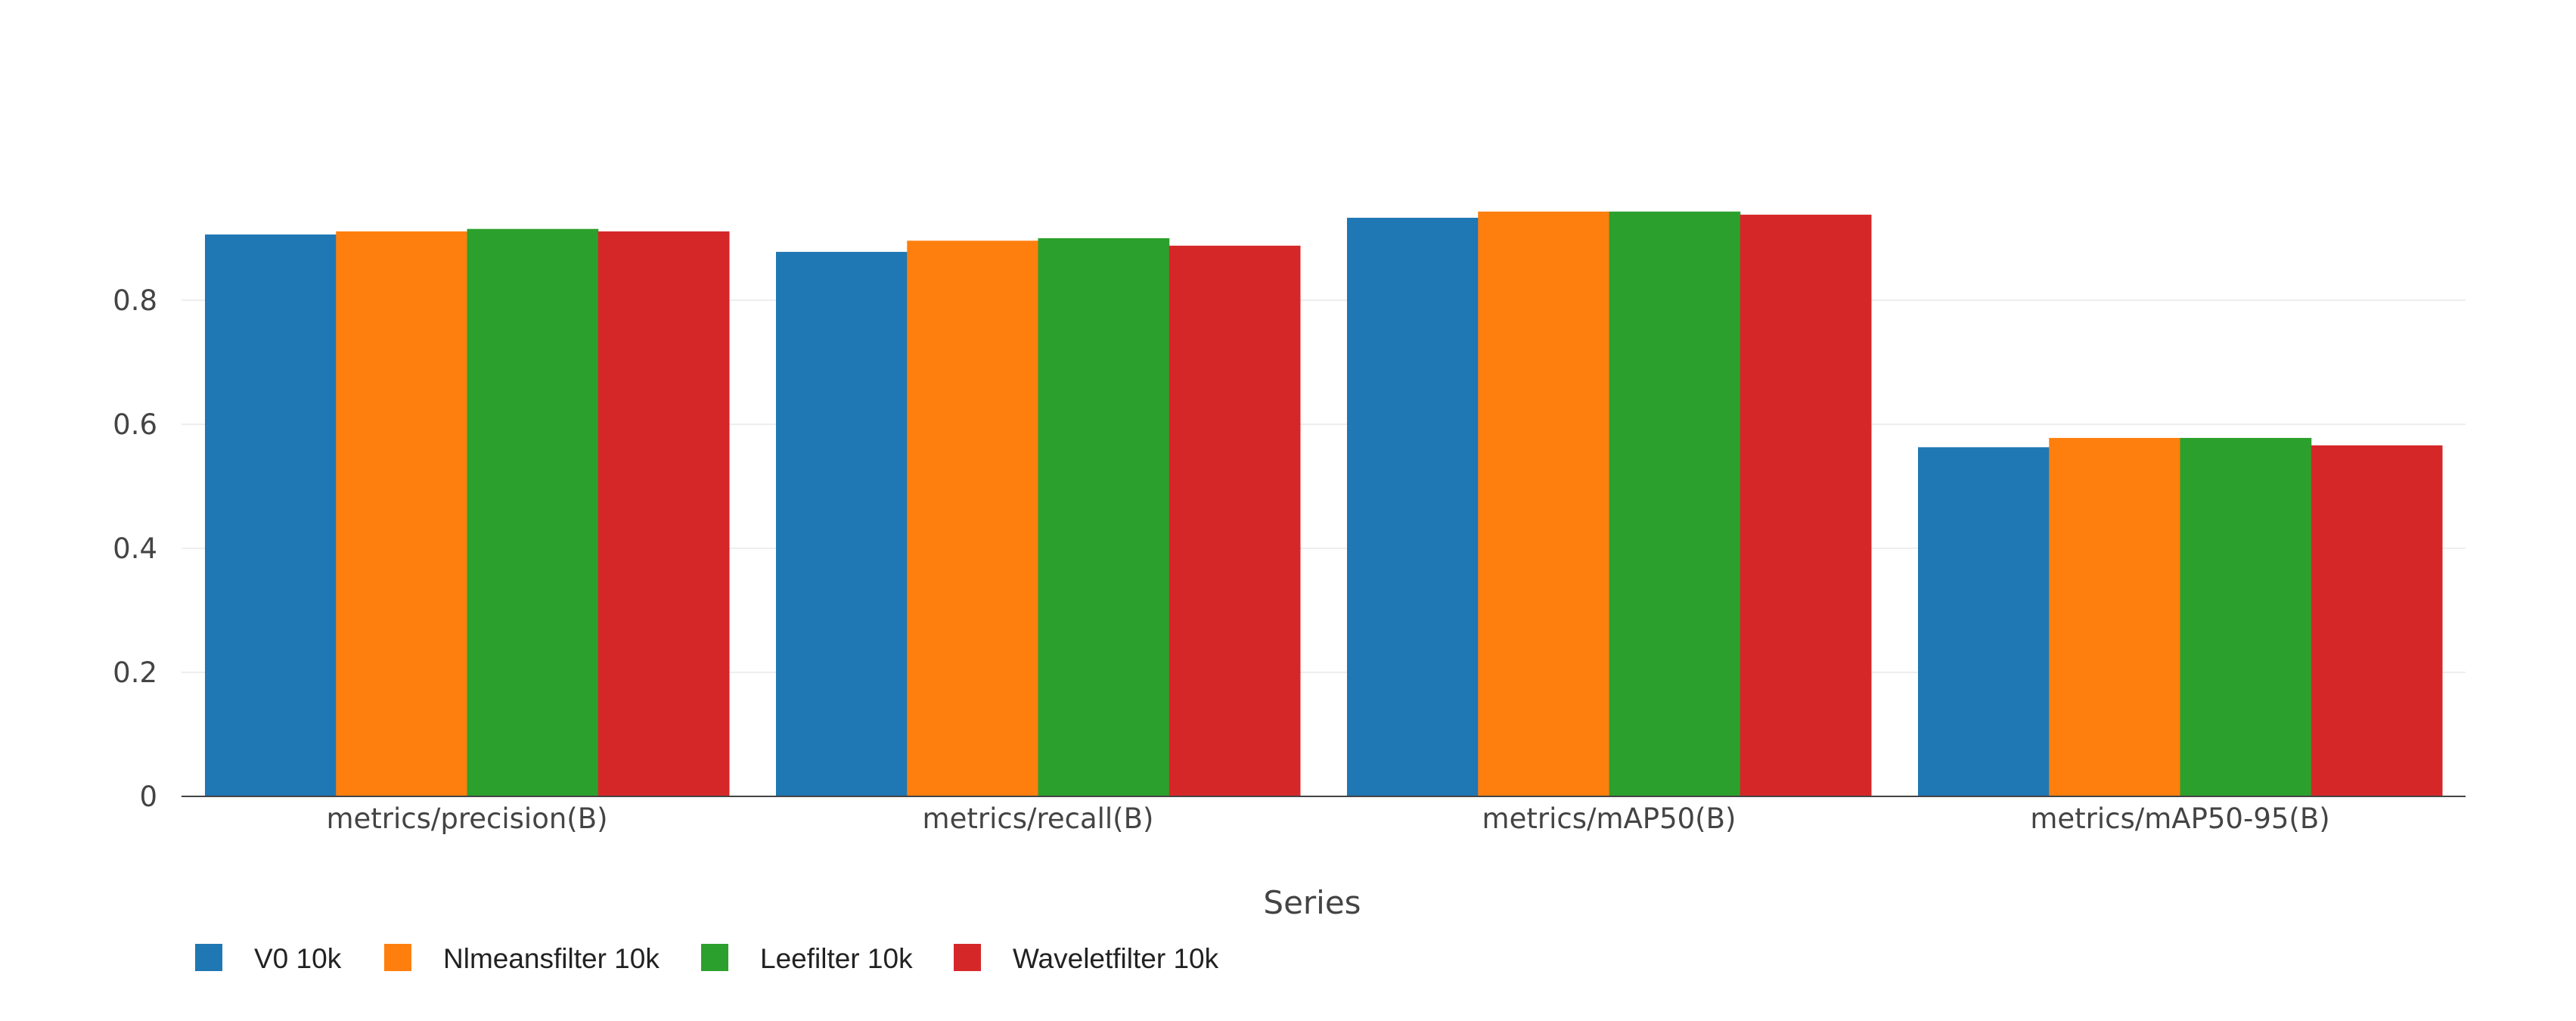 This screenshot has height=1021, width=2576. Describe the element at coordinates (135, 424) in the screenshot. I see `y-tick-label: 0.6` at that location.